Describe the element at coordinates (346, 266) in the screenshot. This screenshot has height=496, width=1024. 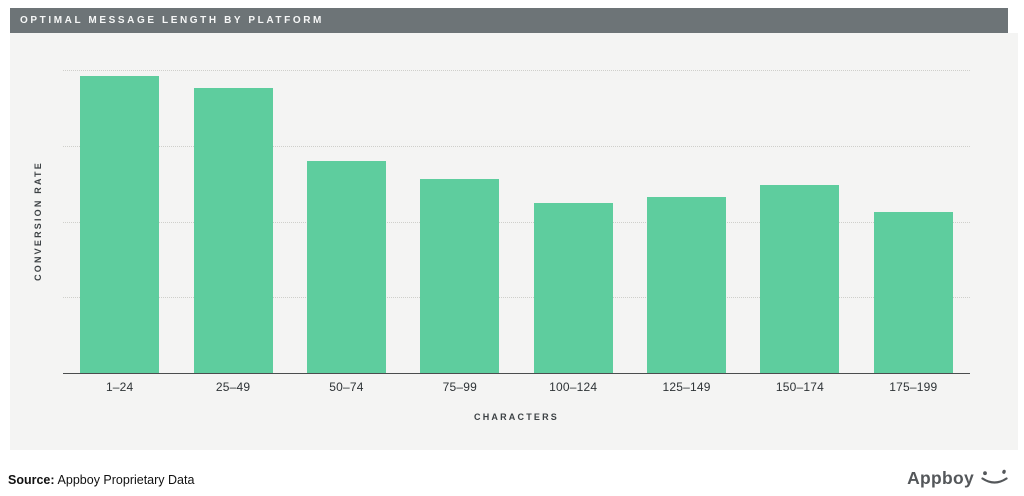
I see `bar-50–74` at that location.